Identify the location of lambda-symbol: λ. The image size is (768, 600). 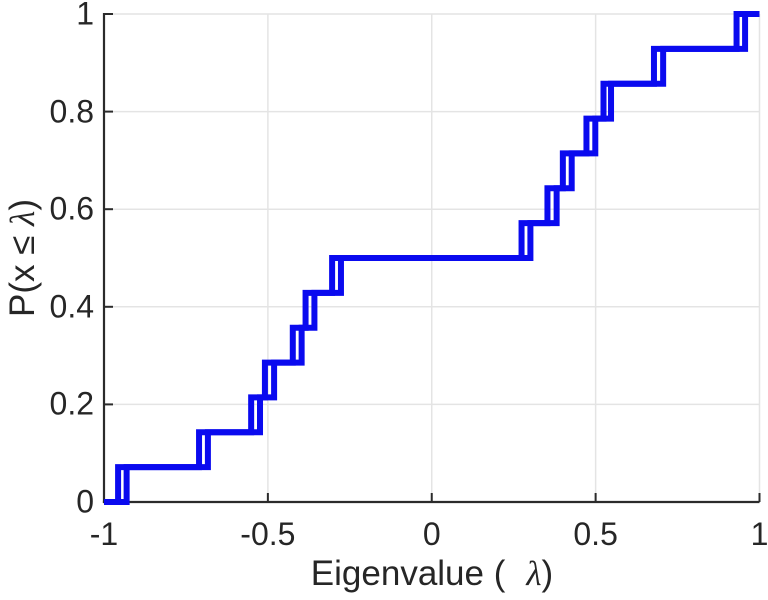
(534, 573).